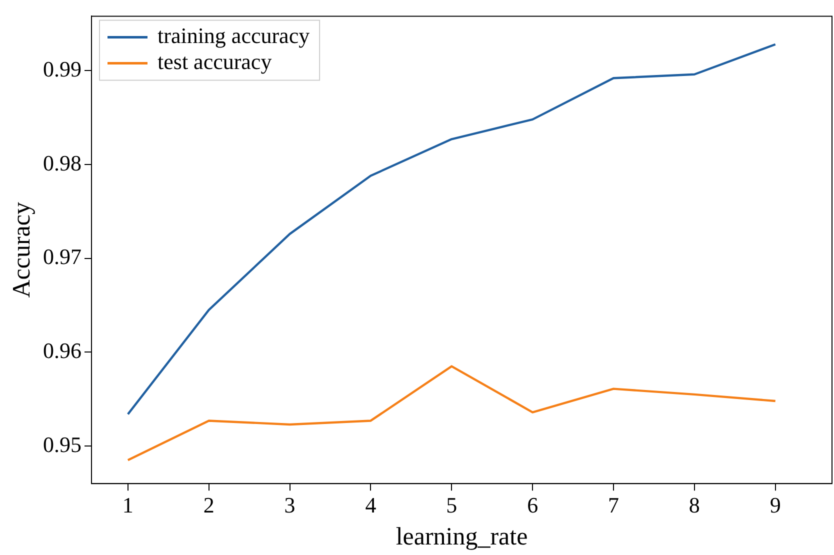 Image resolution: width=834 pixels, height=555 pixels. What do you see at coordinates (370, 505) in the screenshot?
I see `x-tick-label: 4` at bounding box center [370, 505].